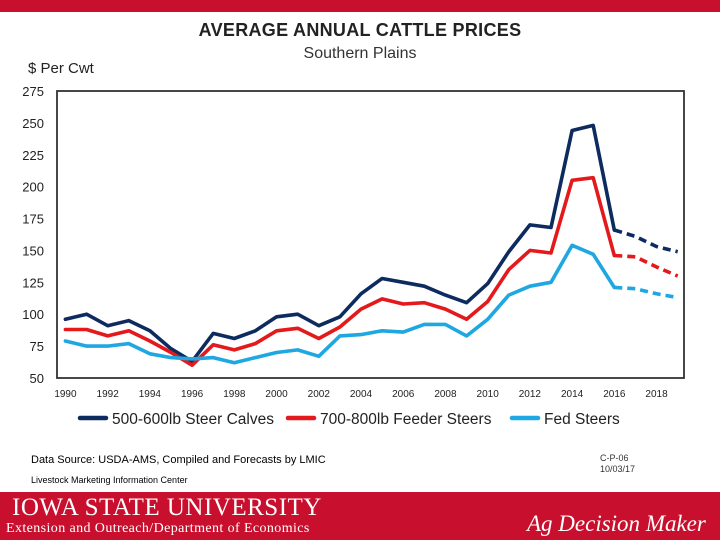 The height and width of the screenshot is (540, 720). Describe the element at coordinates (614, 458) in the screenshot. I see `chart-code-id: C-P-06` at that location.